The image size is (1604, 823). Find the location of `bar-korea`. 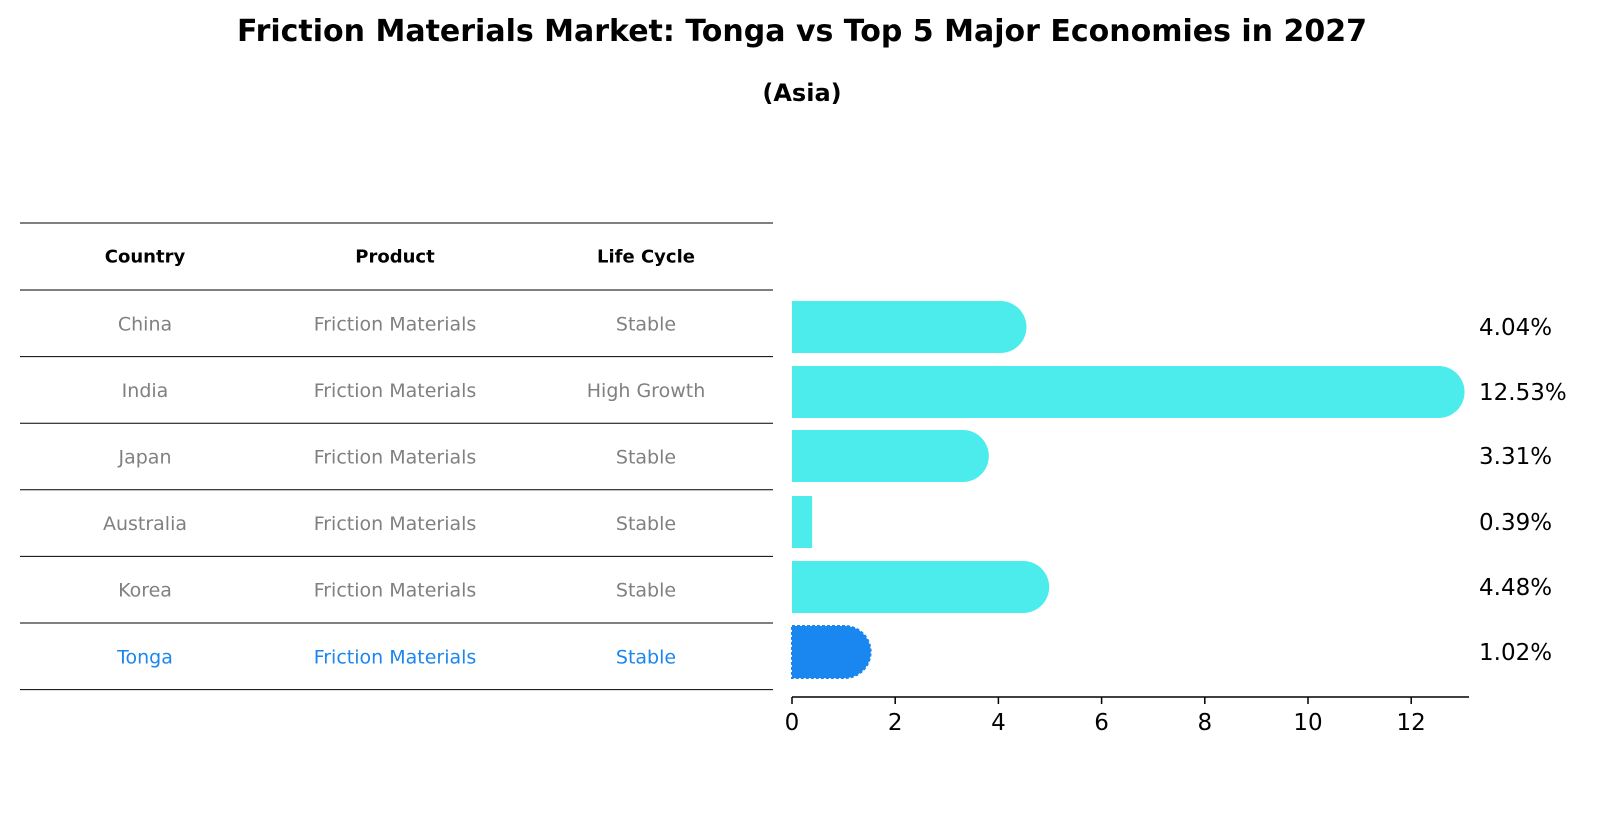

bar-korea is located at coordinates (921, 587).